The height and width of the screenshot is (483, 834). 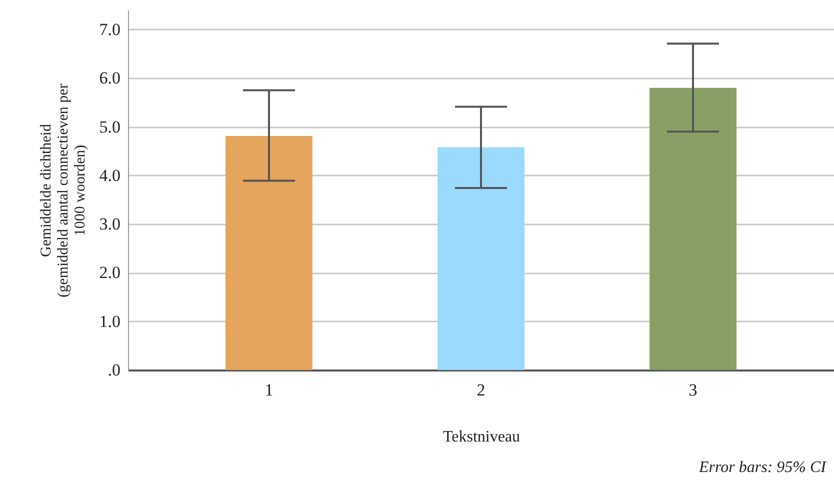 I want to click on y-tick-label: 1.0, so click(x=109, y=321).